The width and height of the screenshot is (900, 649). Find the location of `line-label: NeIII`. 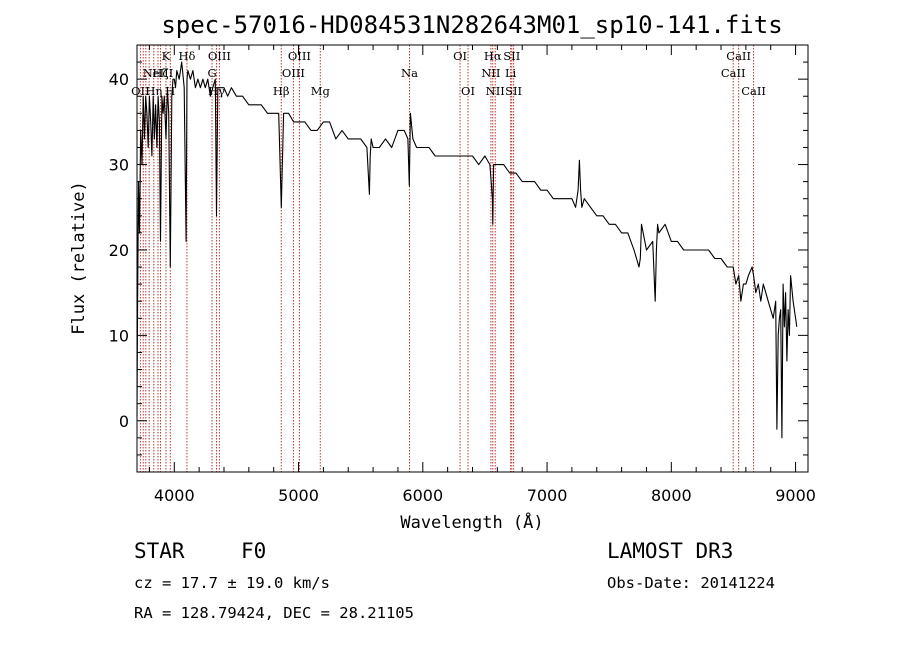

line-label: NeIII is located at coordinates (158, 73).